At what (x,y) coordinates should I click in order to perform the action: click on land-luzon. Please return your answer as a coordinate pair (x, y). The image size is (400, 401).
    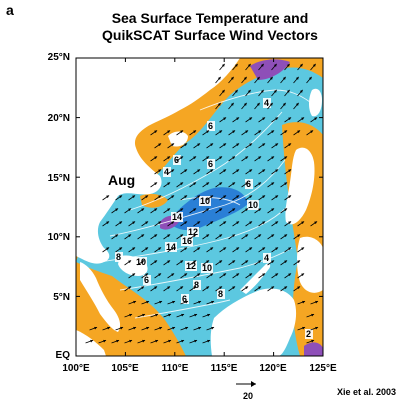
    Looking at the image, I should click on (300, 186).